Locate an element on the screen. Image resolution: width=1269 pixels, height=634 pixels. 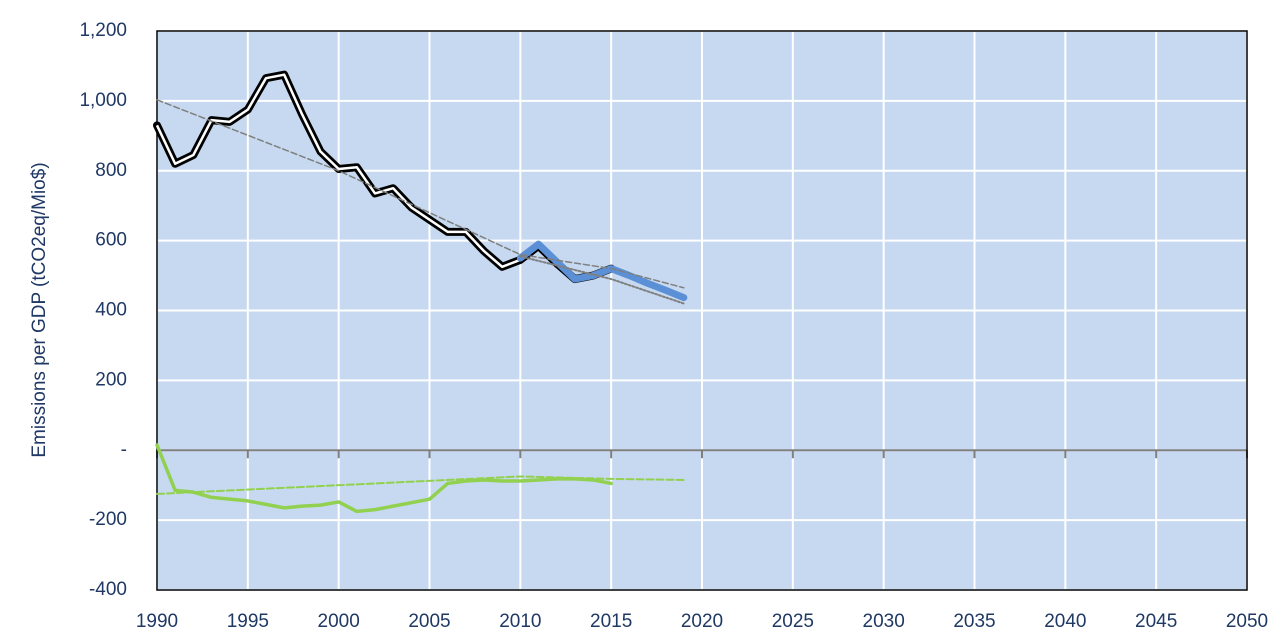
x-tick-label: 2045 is located at coordinates (1156, 621).